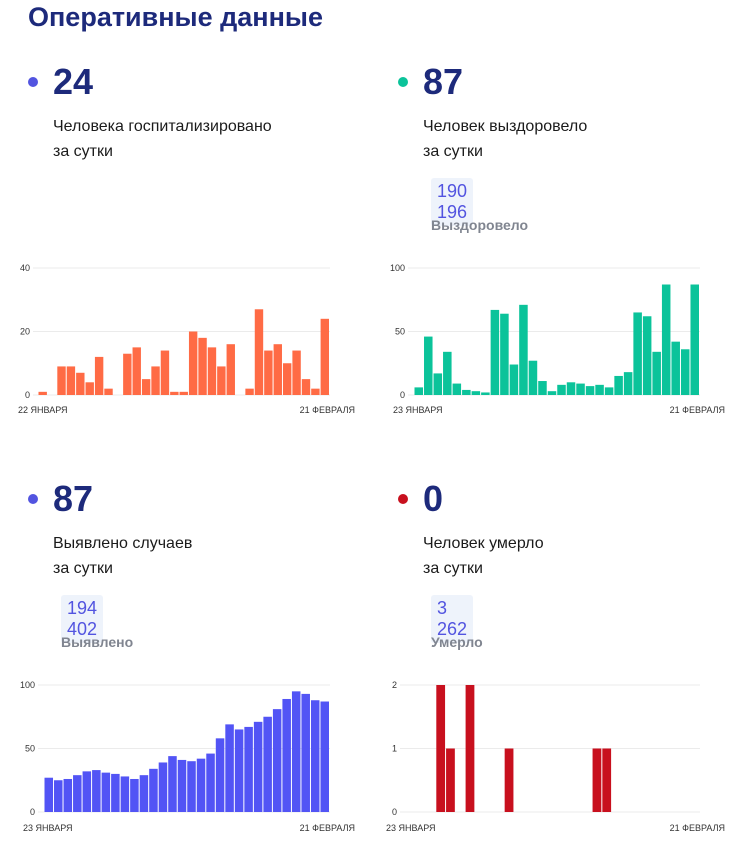  Describe the element at coordinates (483, 556) in the screenshot. I see `stat-description: Человек умерло за сутки` at that location.